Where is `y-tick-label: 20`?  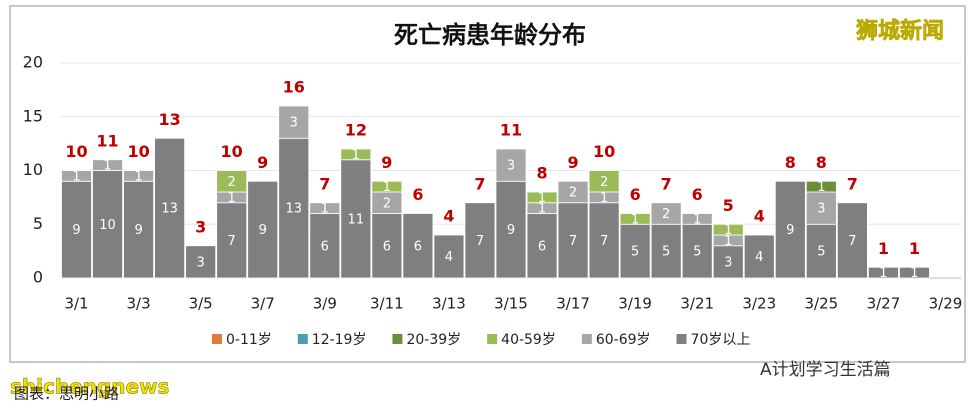
y-tick-label: 20 is located at coordinates (33, 62).